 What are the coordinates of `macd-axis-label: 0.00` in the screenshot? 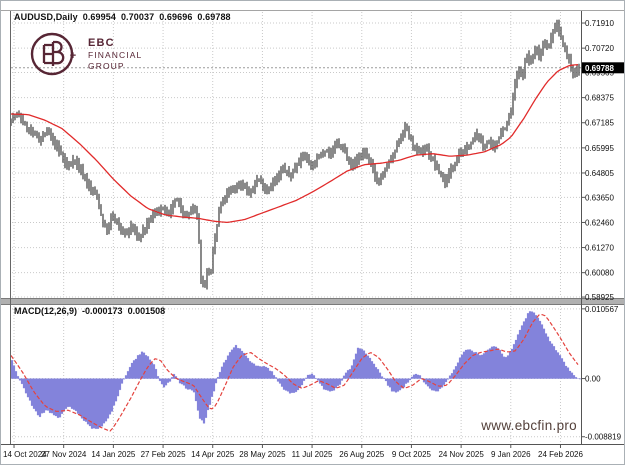 It's located at (593, 379).